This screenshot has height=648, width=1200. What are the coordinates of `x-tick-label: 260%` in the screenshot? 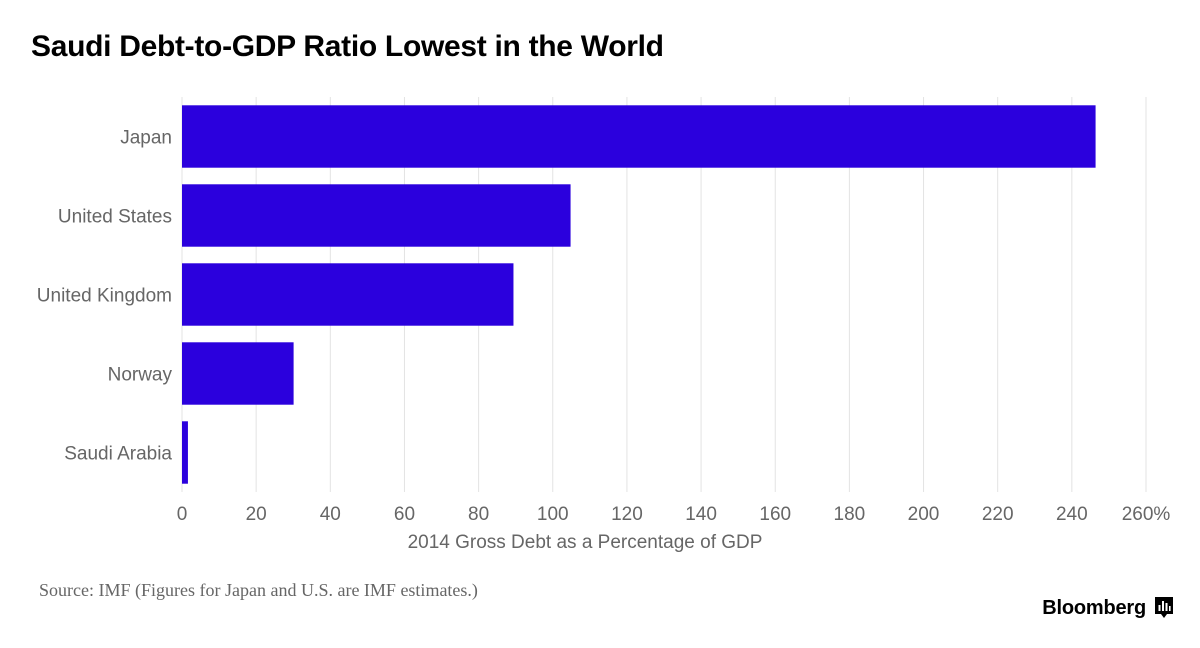 It's located at (1146, 514).